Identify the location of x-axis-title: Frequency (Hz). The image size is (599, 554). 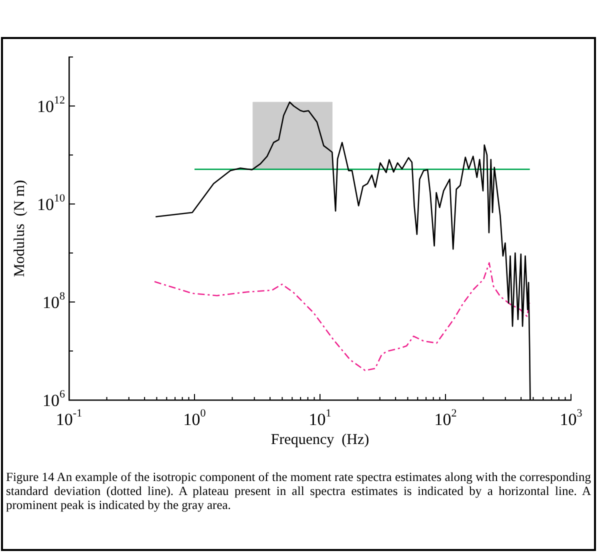
(320, 440).